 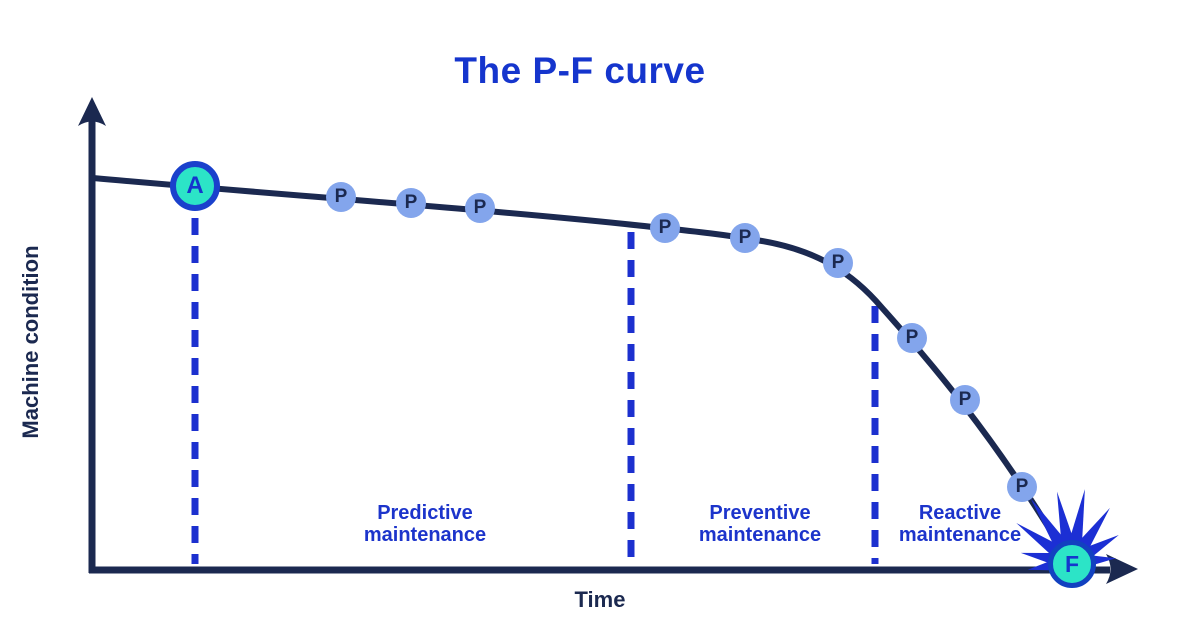 I want to click on region-label-preventive: Preventive maintenance, so click(x=760, y=524).